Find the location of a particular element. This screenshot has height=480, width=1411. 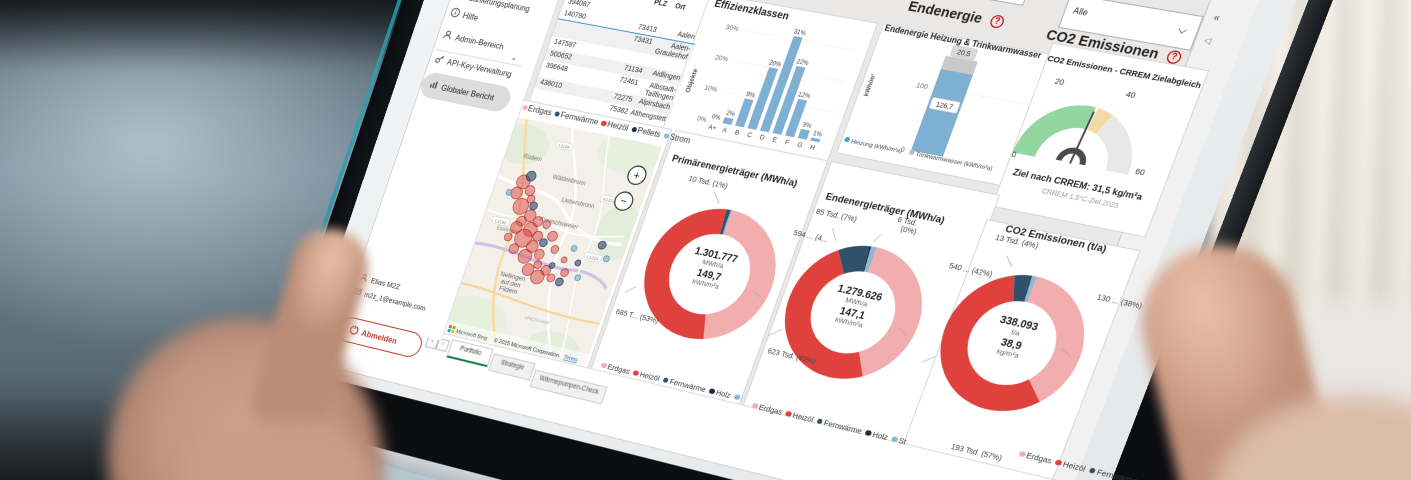

svg-text: 20,5 is located at coordinates (964, 53).